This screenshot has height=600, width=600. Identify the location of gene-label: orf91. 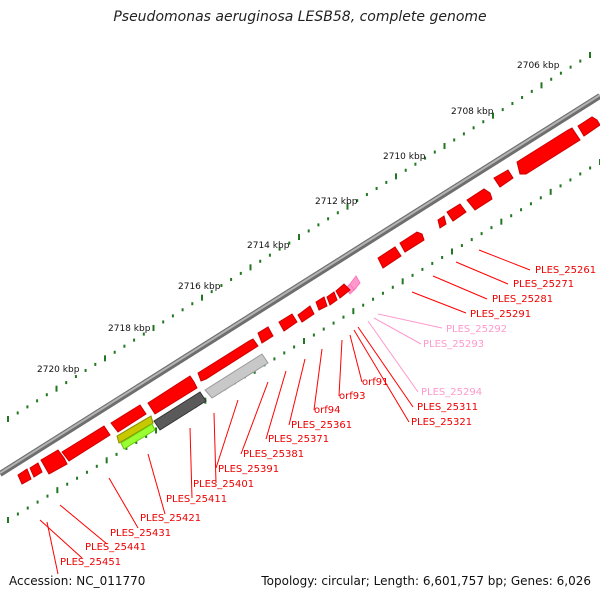
(375, 382).